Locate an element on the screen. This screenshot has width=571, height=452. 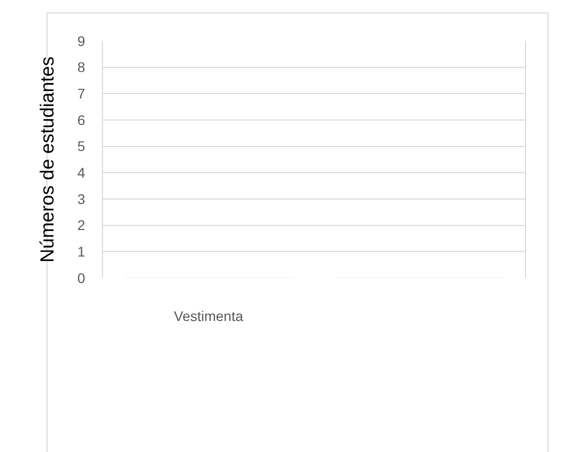
y-tick-label: 2 is located at coordinates (81, 225).